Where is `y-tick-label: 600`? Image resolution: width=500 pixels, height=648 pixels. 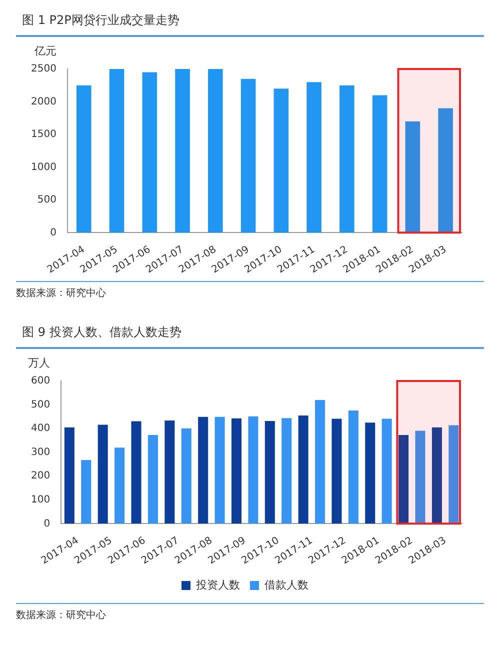
y-tick-label: 600 is located at coordinates (40, 381).